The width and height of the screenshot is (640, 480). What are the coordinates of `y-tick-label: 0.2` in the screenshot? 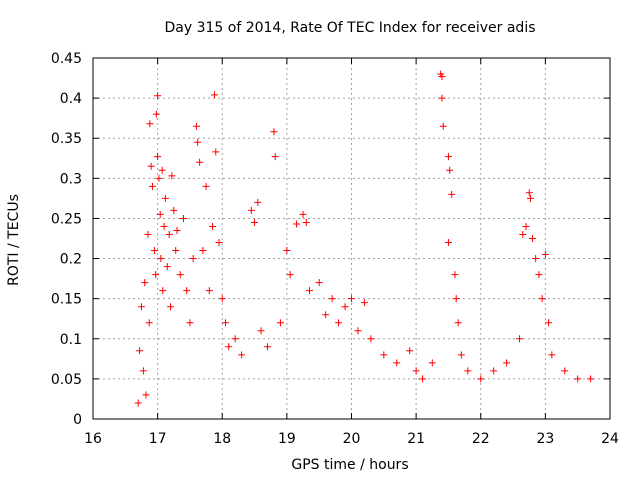 It's located at (71, 260).